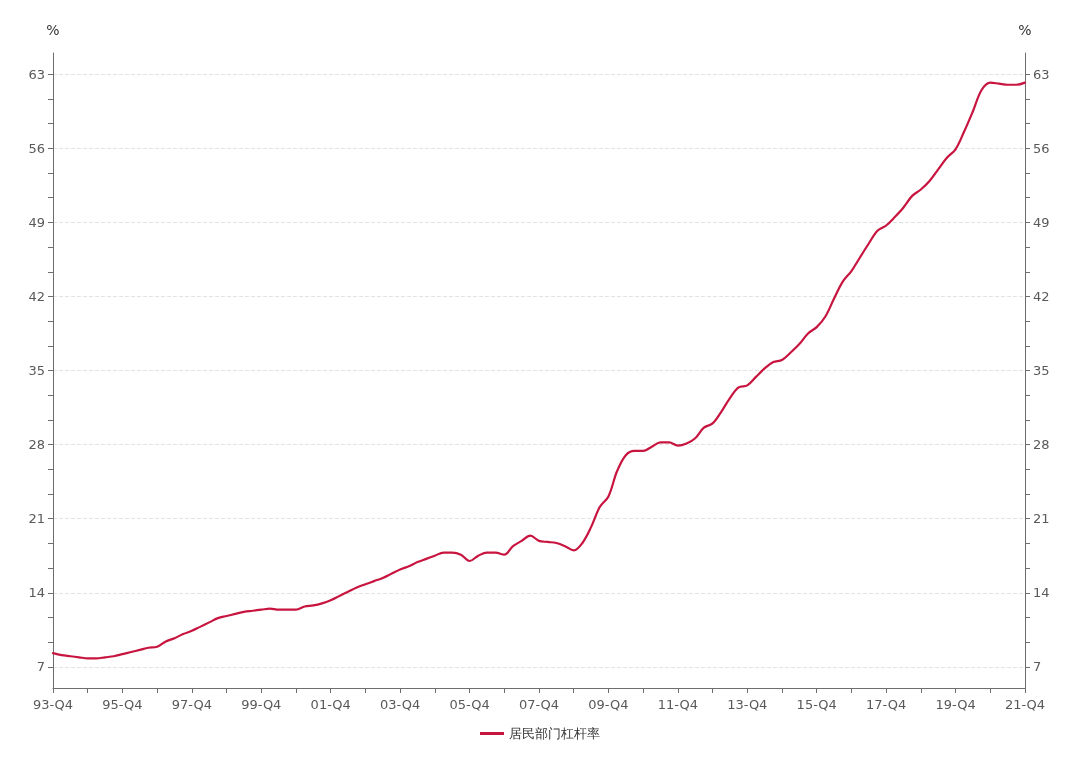  Describe the element at coordinates (677, 704) in the screenshot. I see `x-tick-label: 11-Q4` at that location.